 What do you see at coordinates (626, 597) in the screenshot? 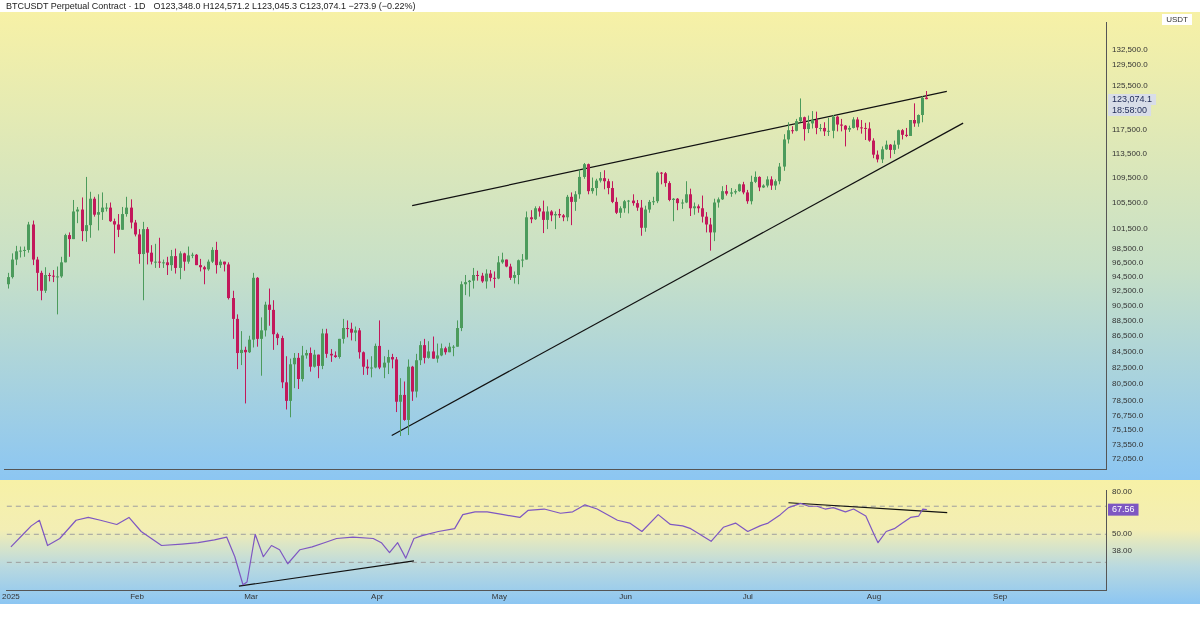
I see `x-tick-label: Jun` at bounding box center [626, 597].